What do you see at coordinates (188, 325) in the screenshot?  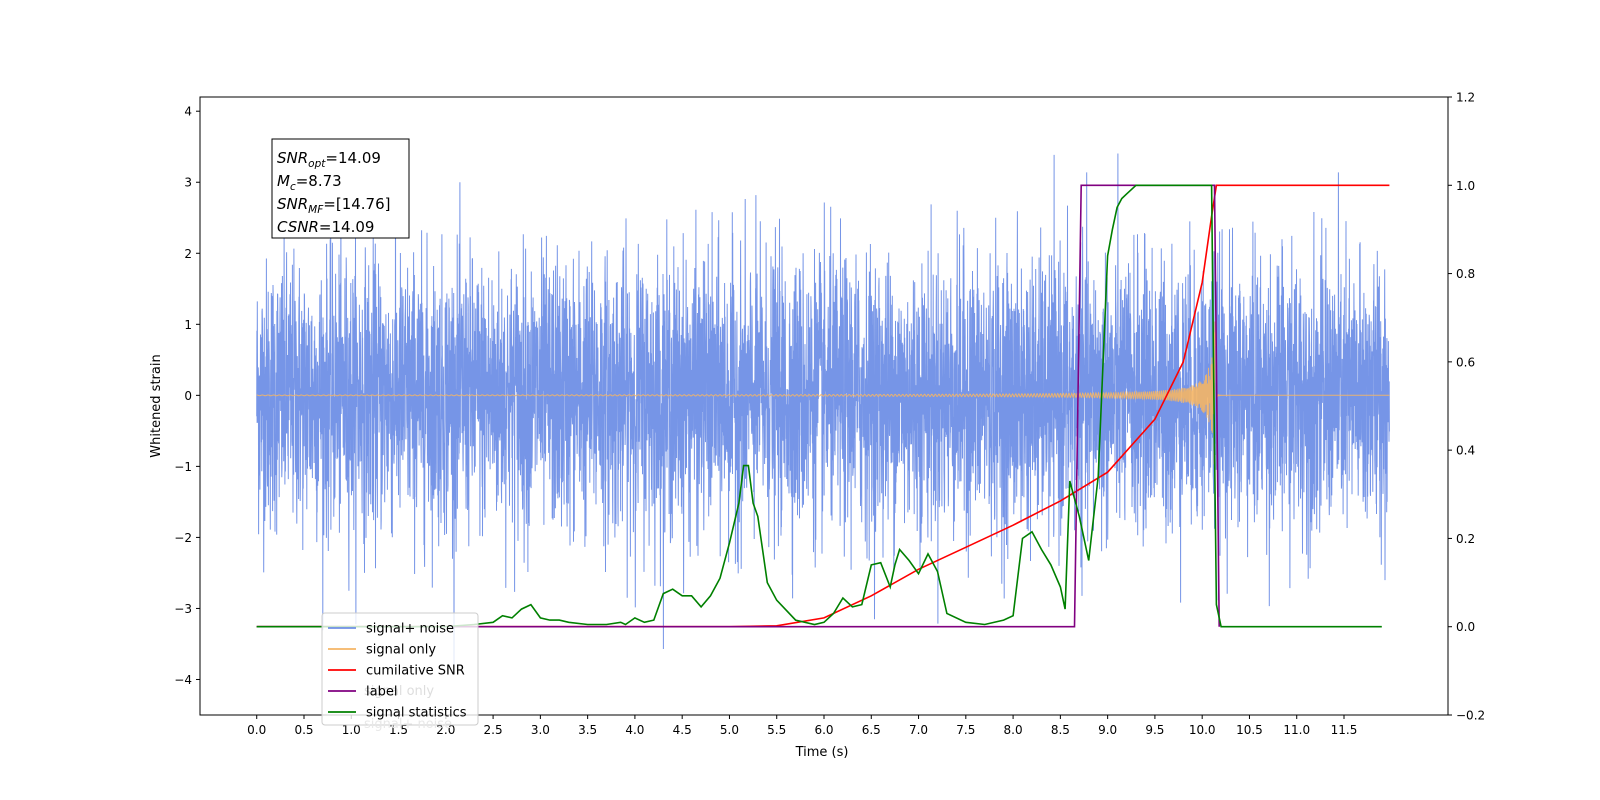 I see `y-tick-label: 1` at bounding box center [188, 325].